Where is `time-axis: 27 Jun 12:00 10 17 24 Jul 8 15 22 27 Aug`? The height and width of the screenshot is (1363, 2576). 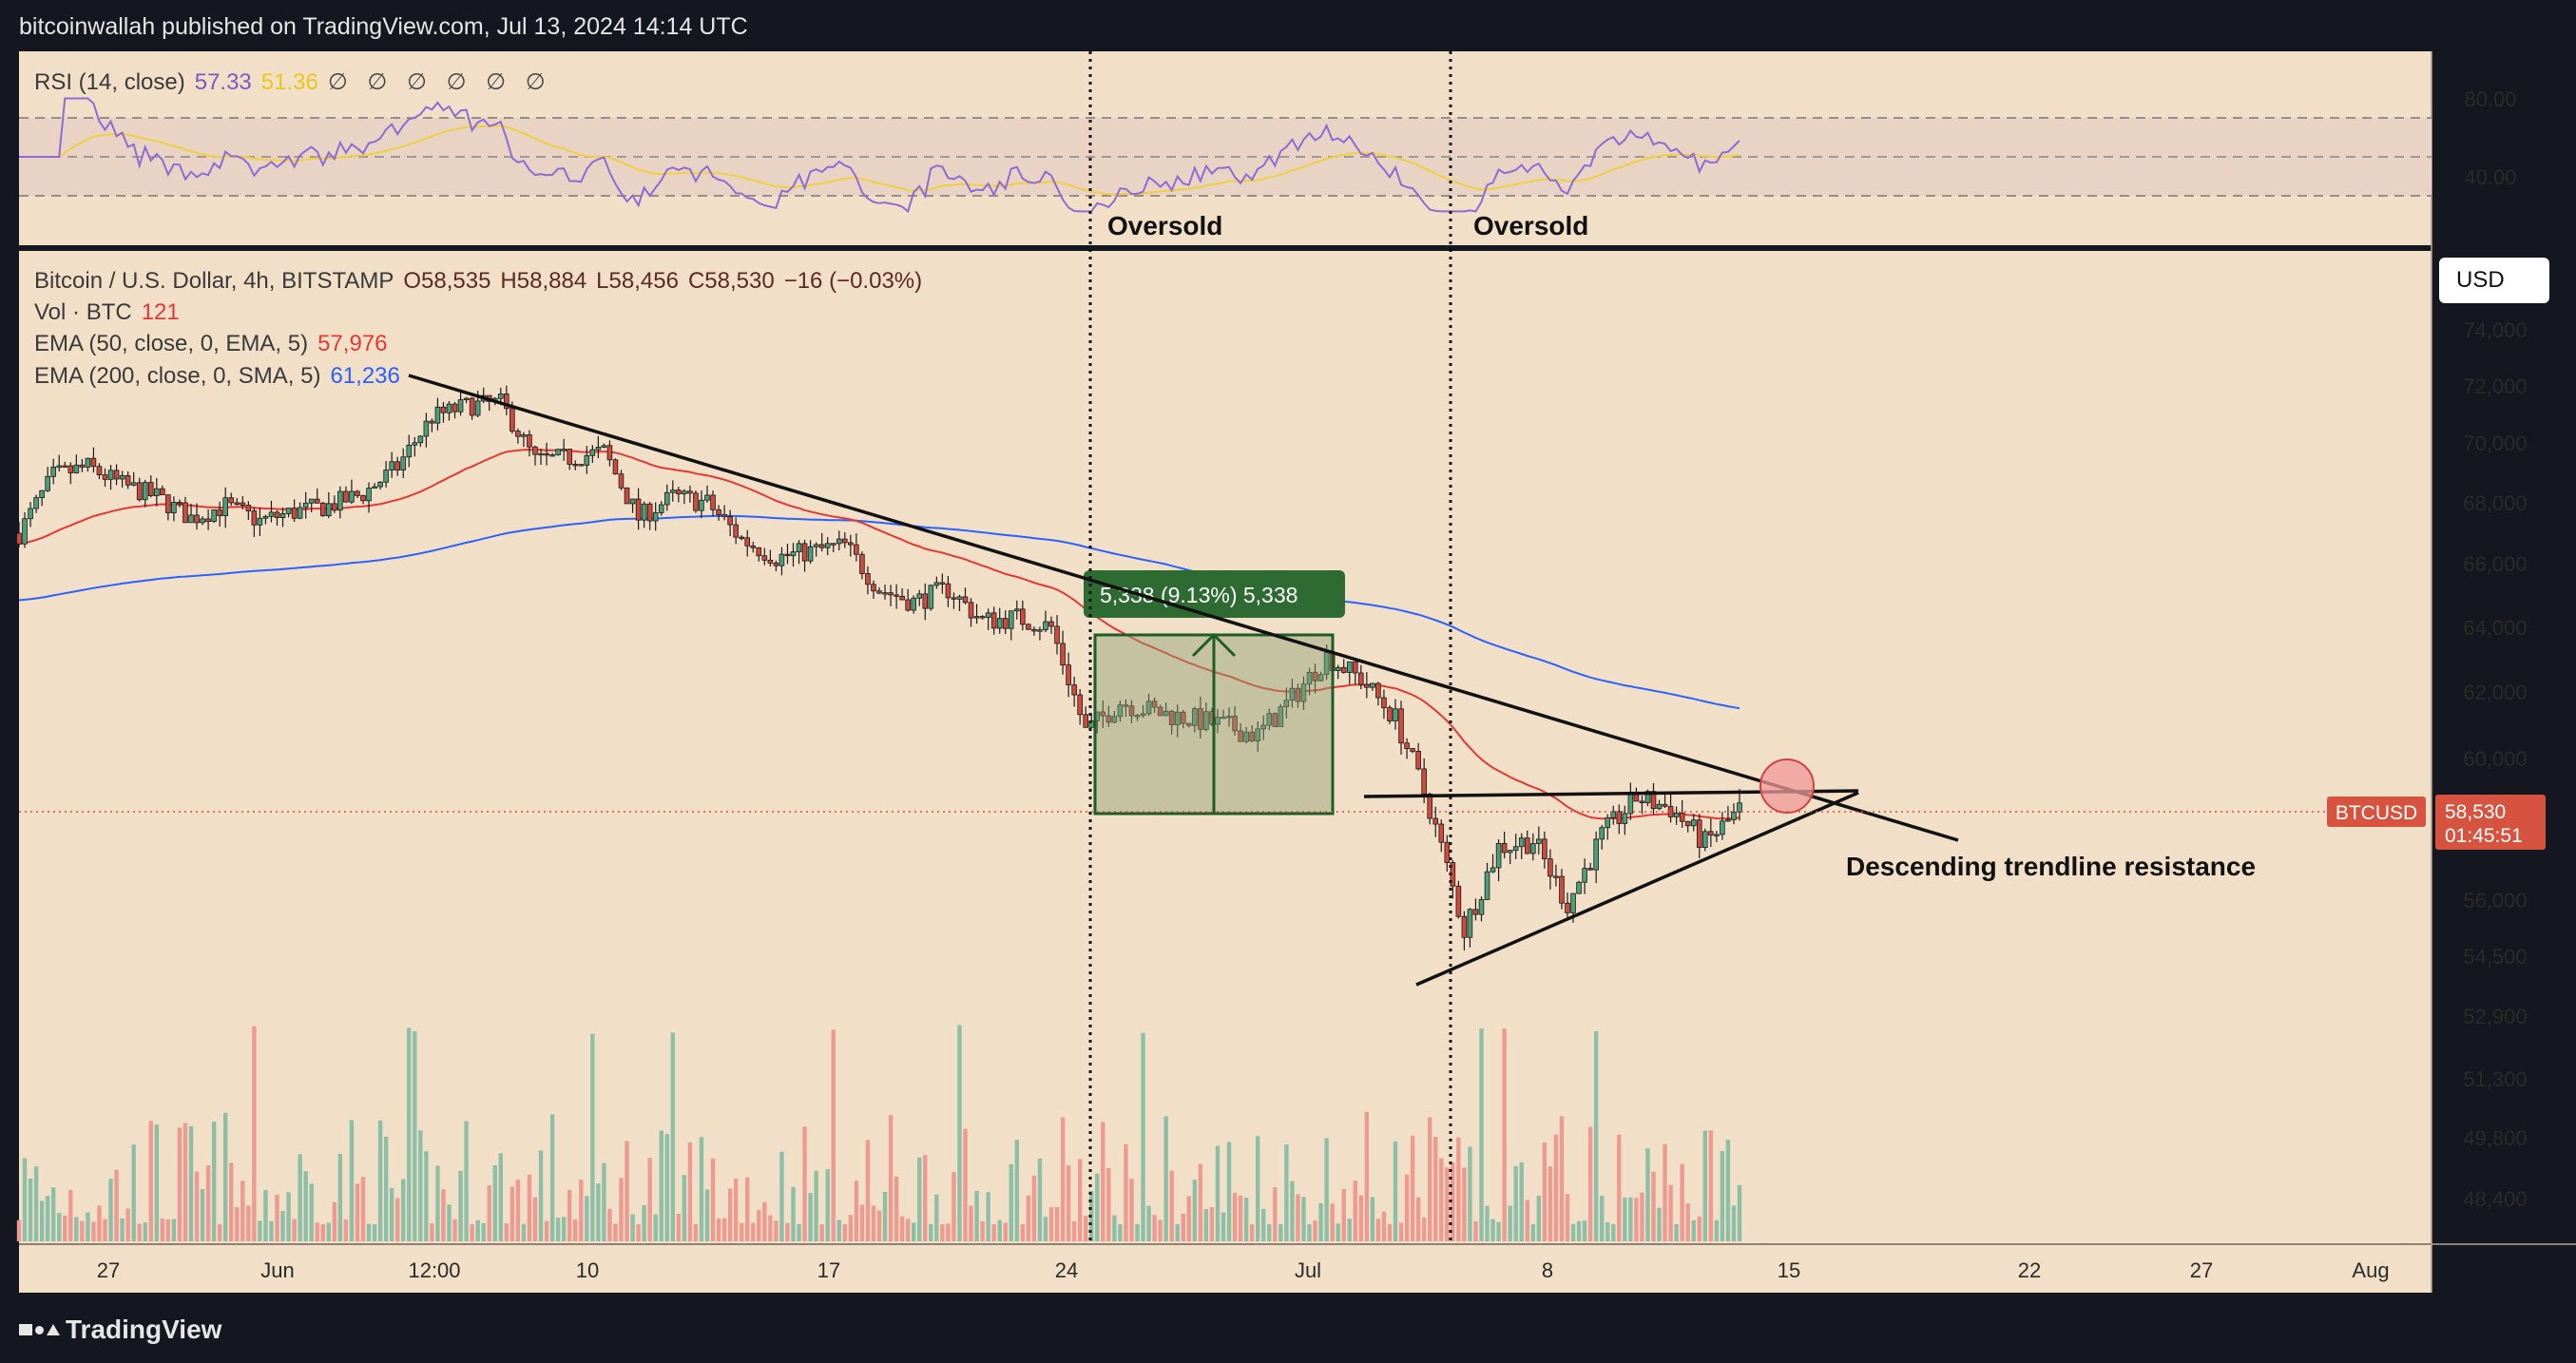
time-axis: 27 Jun 12:00 10 17 24 Jul 8 15 22 27 Aug is located at coordinates (1243, 1270).